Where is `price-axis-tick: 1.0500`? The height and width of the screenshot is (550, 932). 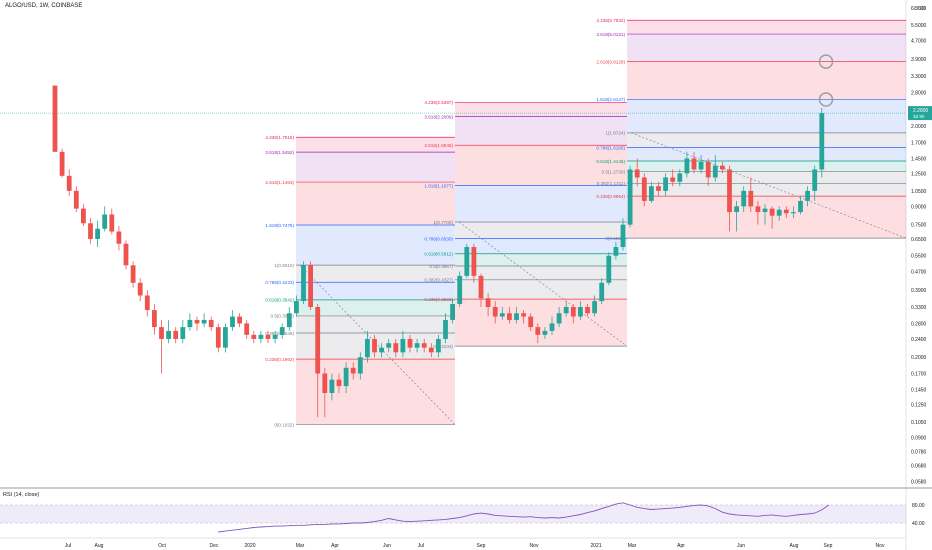
price-axis-tick: 1.0500 is located at coordinates (919, 192).